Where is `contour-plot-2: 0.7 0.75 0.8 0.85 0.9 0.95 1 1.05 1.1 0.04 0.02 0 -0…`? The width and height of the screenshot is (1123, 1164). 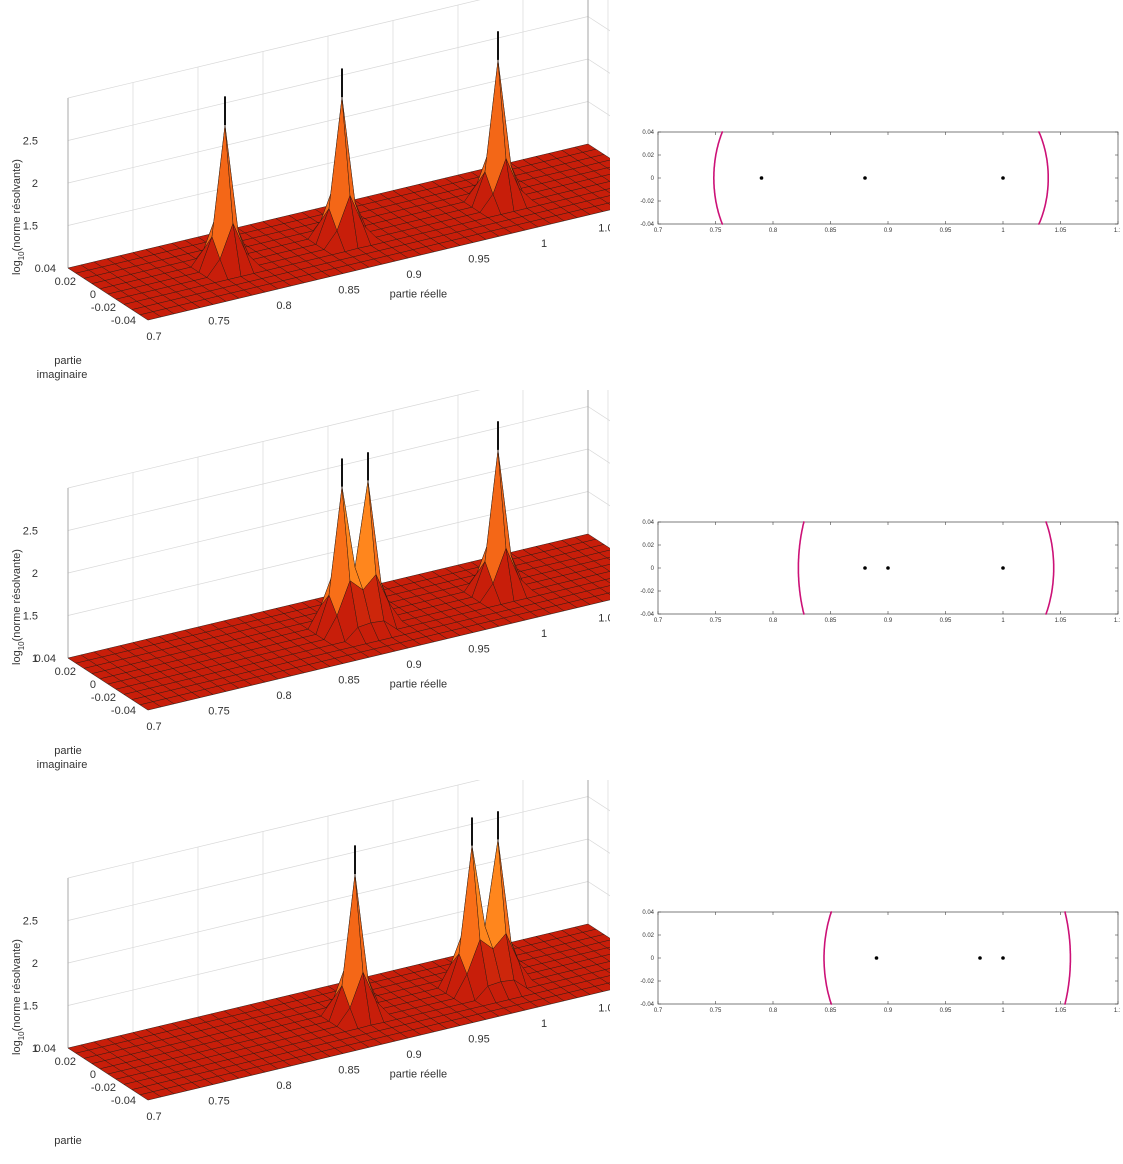
contour-plot-2: 0.7 0.75 0.8 0.85 0.9 0.95 1 1.05 1.1 0.04 0.02 0 -0… is located at coordinates (880, 572).